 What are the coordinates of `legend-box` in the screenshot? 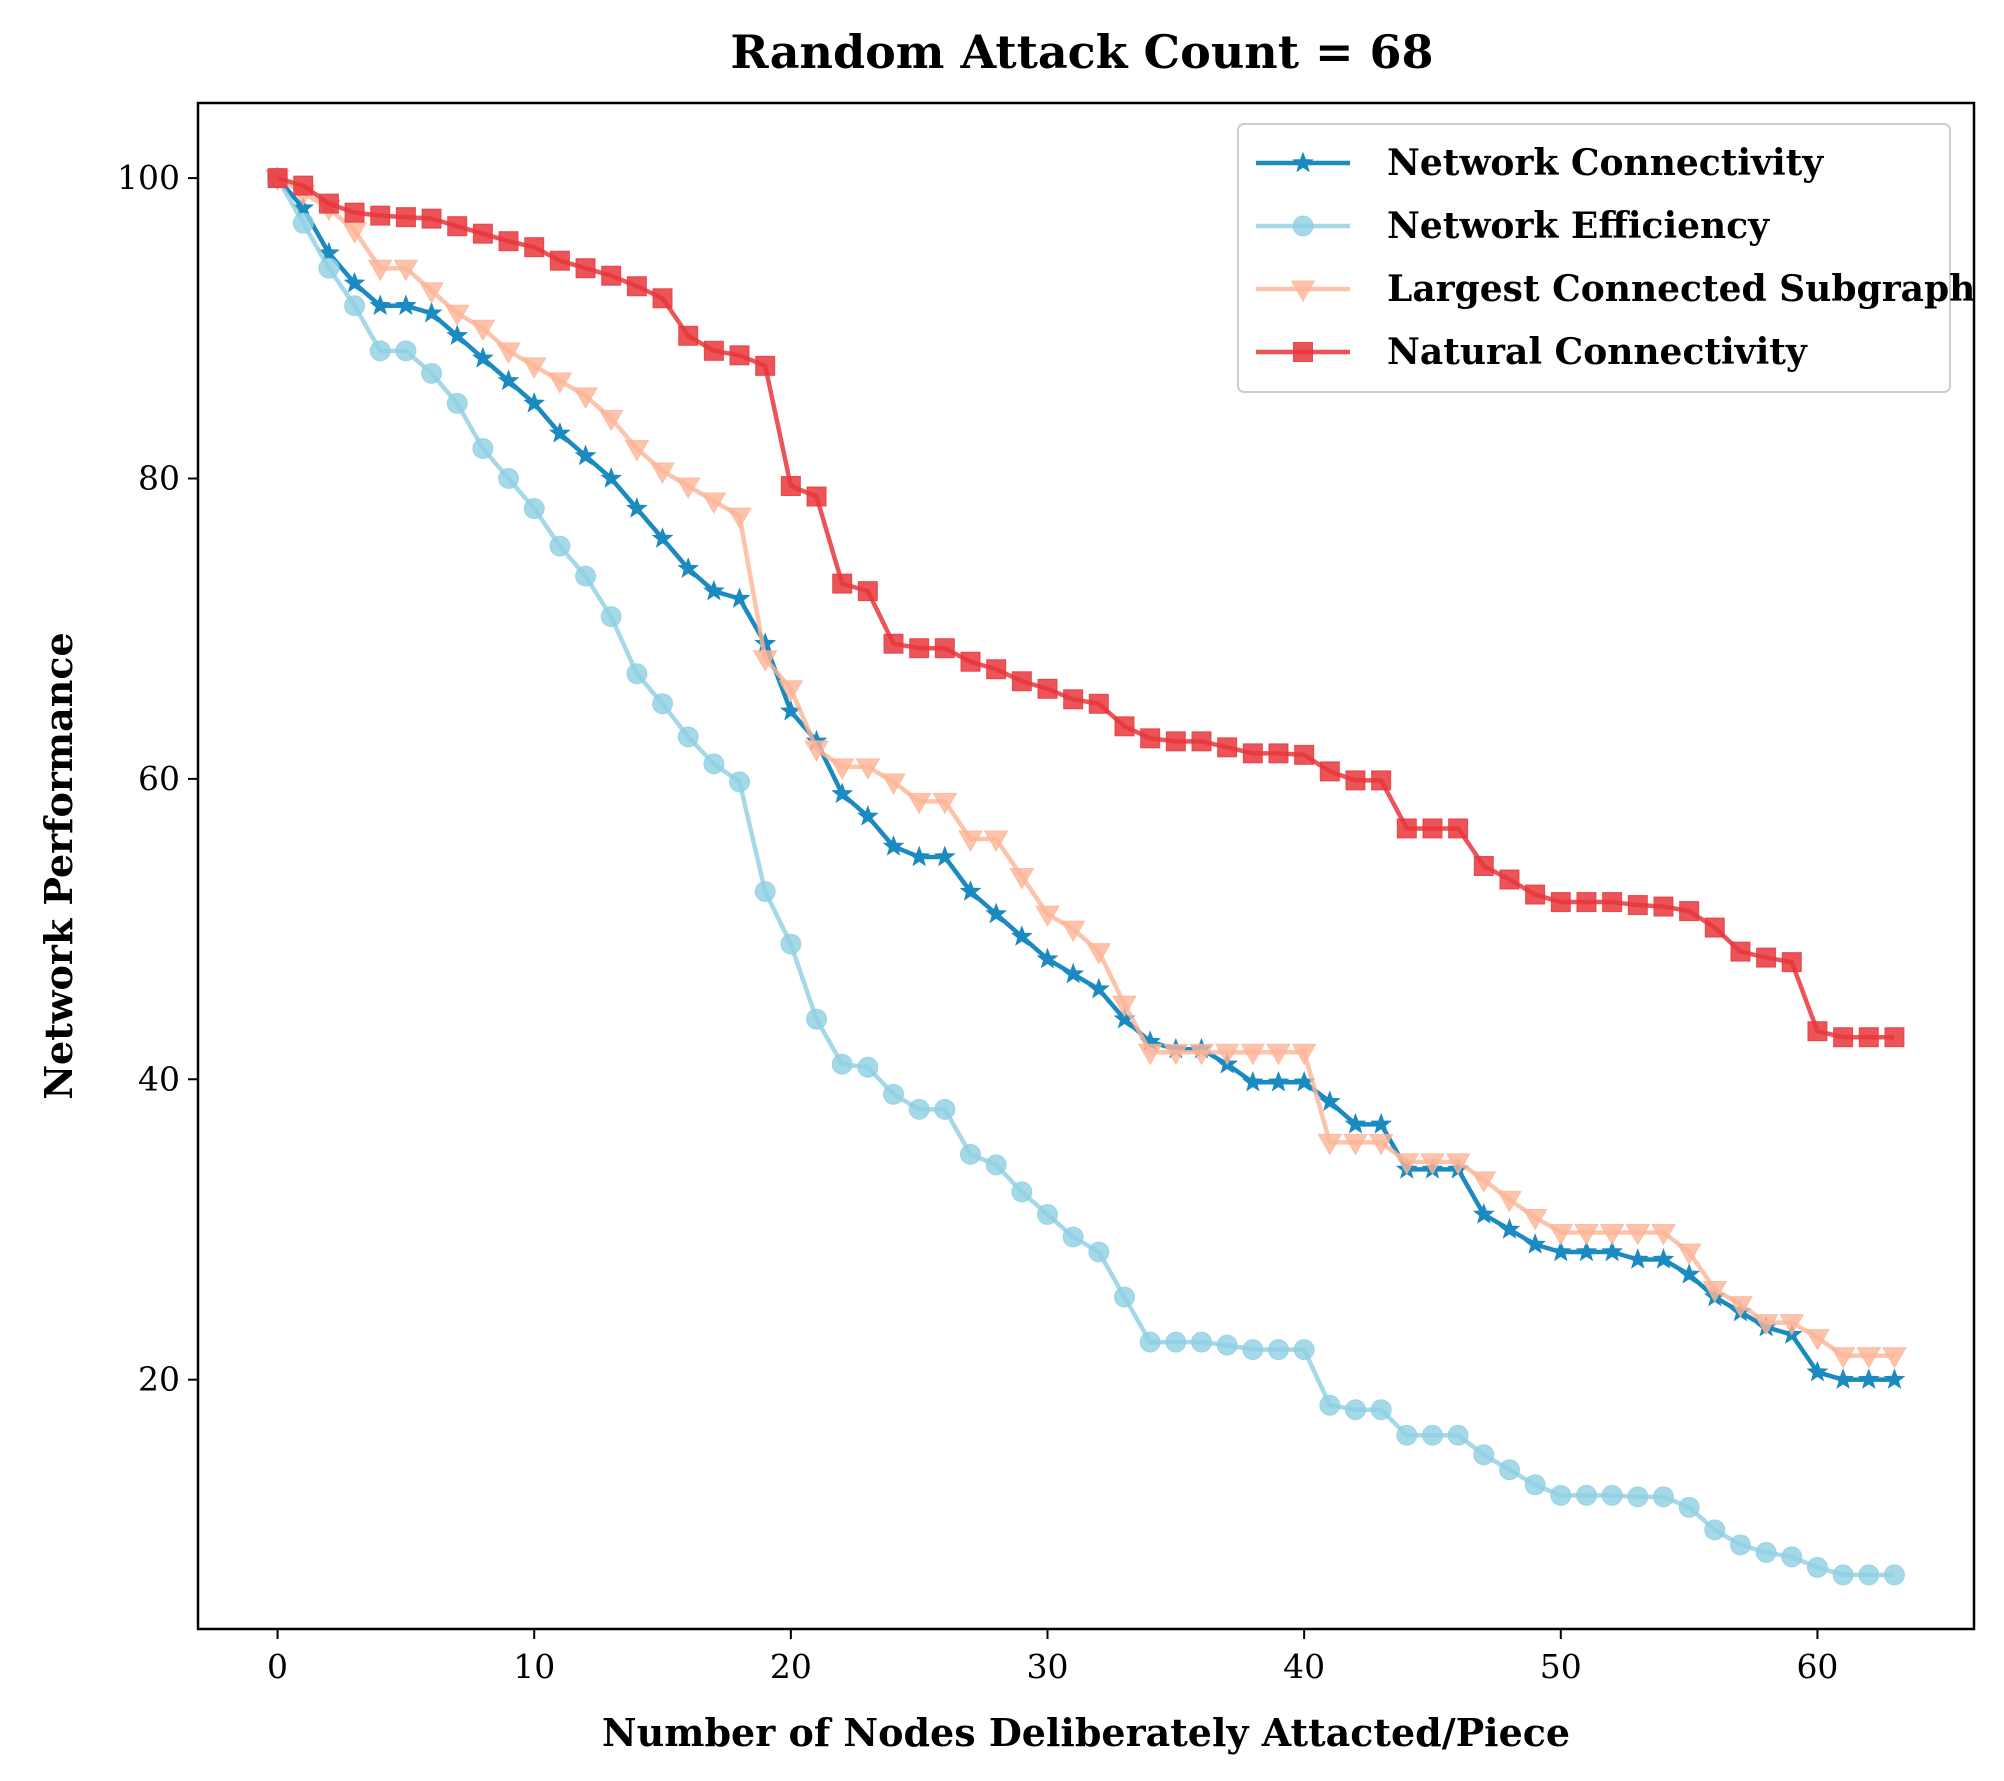 It's located at (1594, 258).